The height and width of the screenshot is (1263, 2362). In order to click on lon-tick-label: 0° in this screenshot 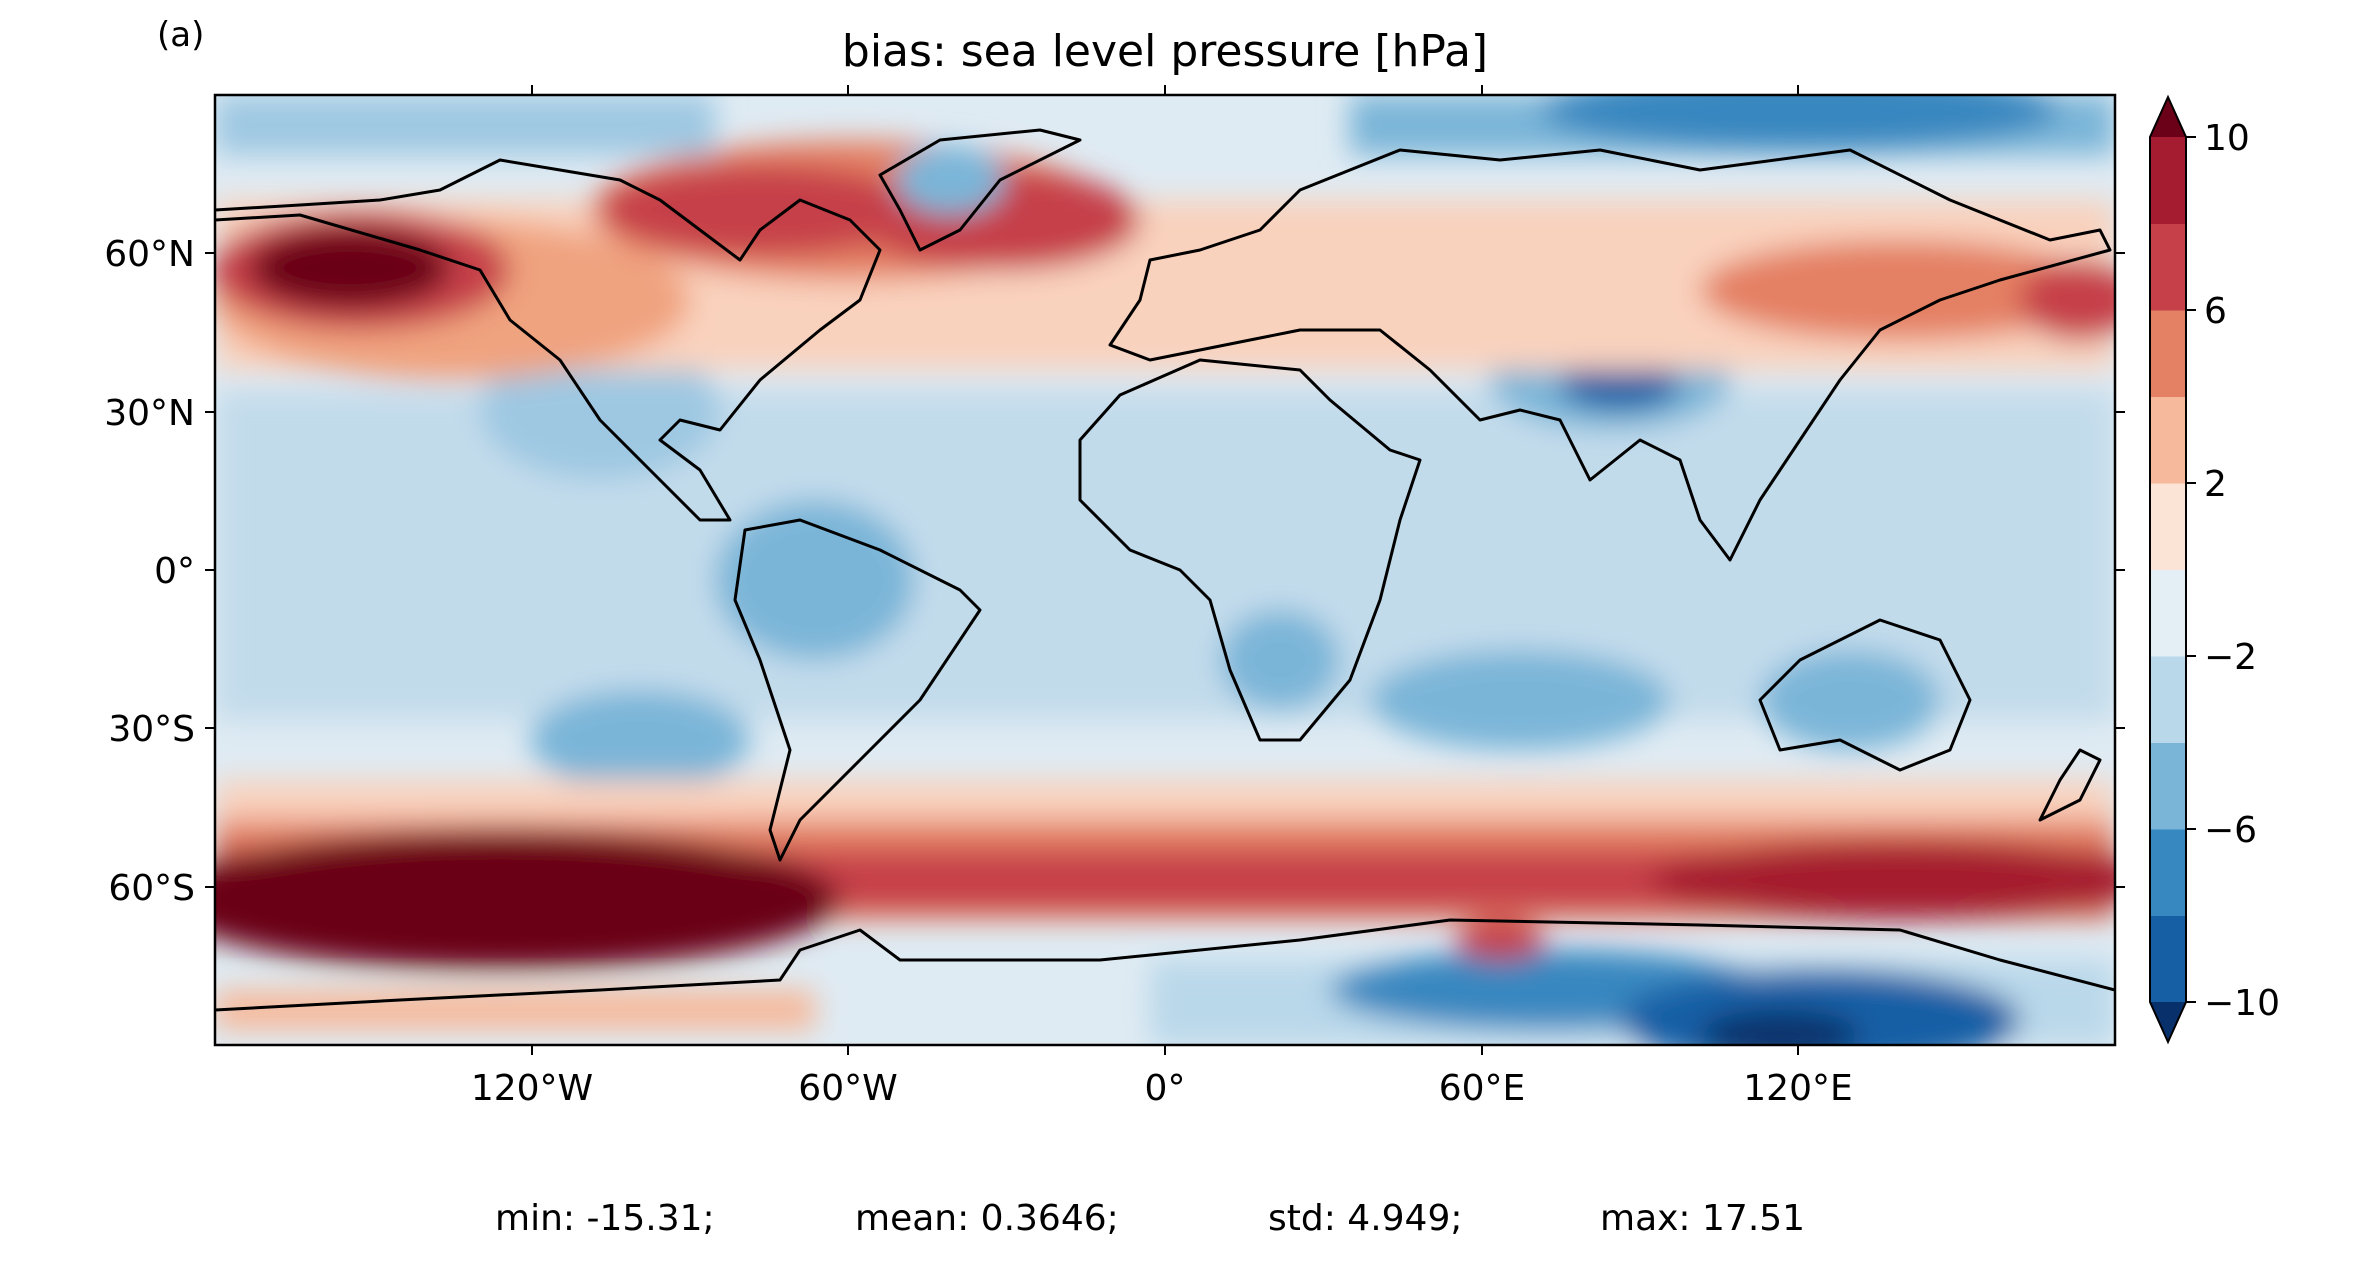, I will do `click(1165, 1088)`.